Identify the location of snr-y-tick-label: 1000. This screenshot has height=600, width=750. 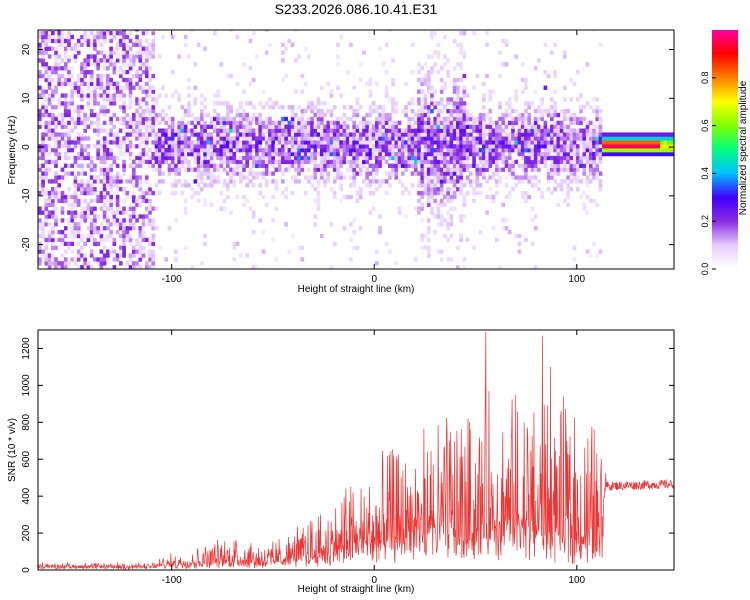
(26, 385).